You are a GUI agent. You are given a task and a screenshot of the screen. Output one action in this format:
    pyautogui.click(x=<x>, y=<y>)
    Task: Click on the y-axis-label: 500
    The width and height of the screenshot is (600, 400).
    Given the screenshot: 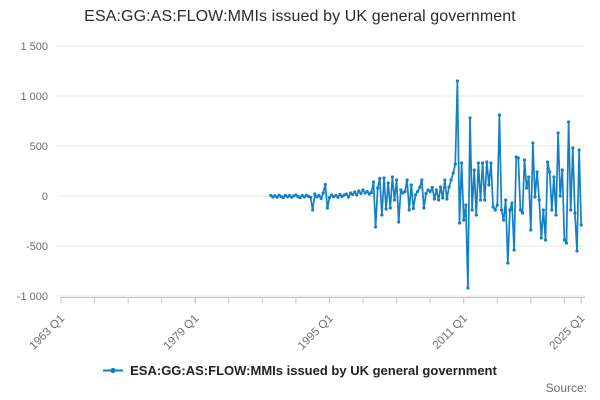 What is the action you would take?
    pyautogui.click(x=39, y=147)
    